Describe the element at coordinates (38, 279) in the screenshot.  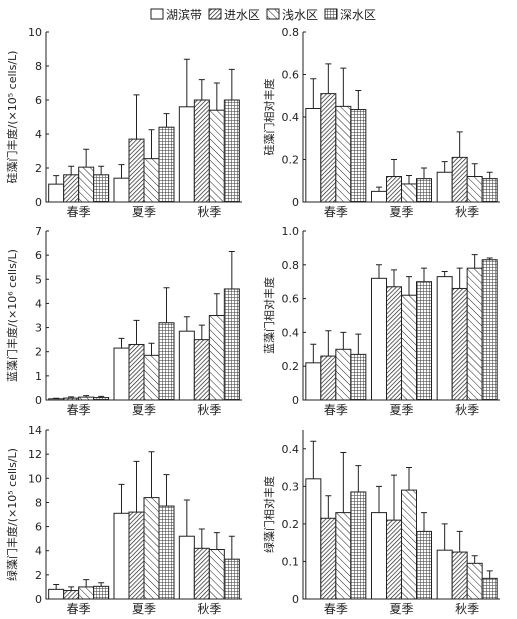
I see `y-tick-label: 5` at that location.